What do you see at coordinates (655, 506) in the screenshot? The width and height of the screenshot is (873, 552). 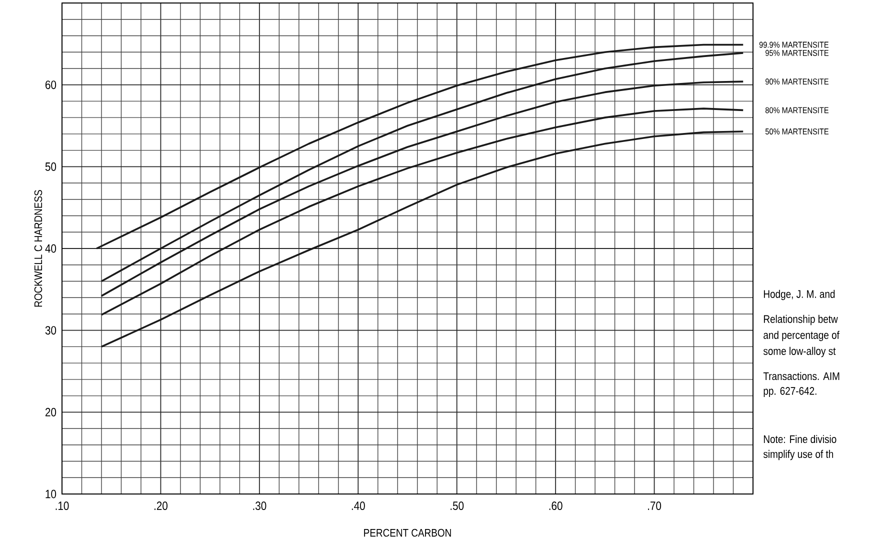 I see `x-tick-label: .70` at bounding box center [655, 506].